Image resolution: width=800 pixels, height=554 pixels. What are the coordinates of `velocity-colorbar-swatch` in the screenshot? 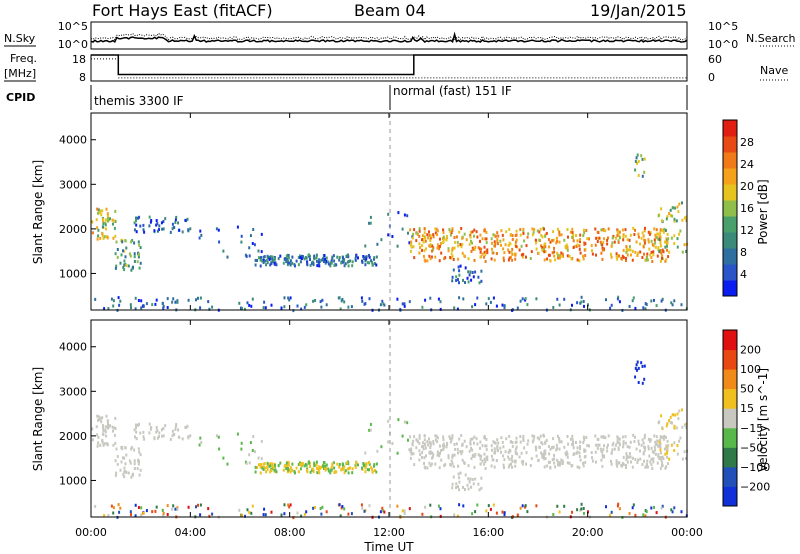 It's located at (730, 437).